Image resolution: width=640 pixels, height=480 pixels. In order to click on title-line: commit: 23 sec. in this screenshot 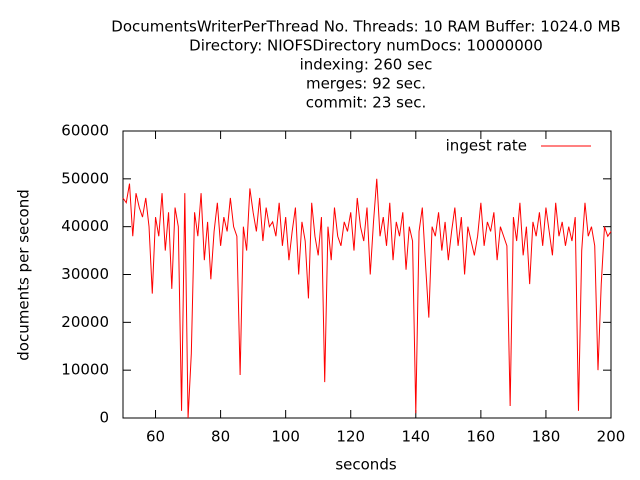, I will do `click(366, 103)`.